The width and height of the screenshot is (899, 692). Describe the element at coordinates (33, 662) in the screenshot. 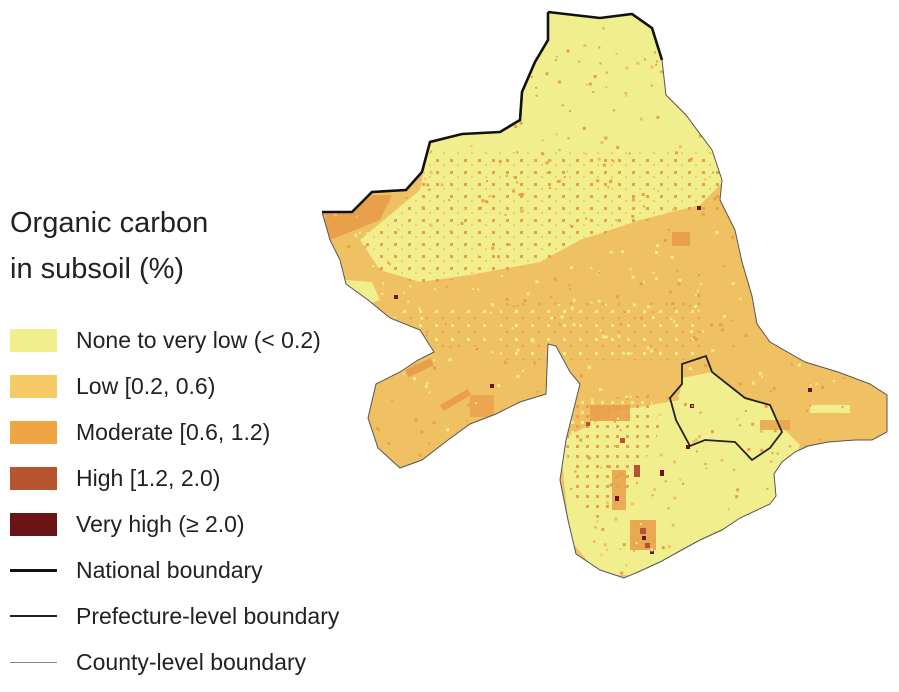

I see `line-county-boundary` at that location.